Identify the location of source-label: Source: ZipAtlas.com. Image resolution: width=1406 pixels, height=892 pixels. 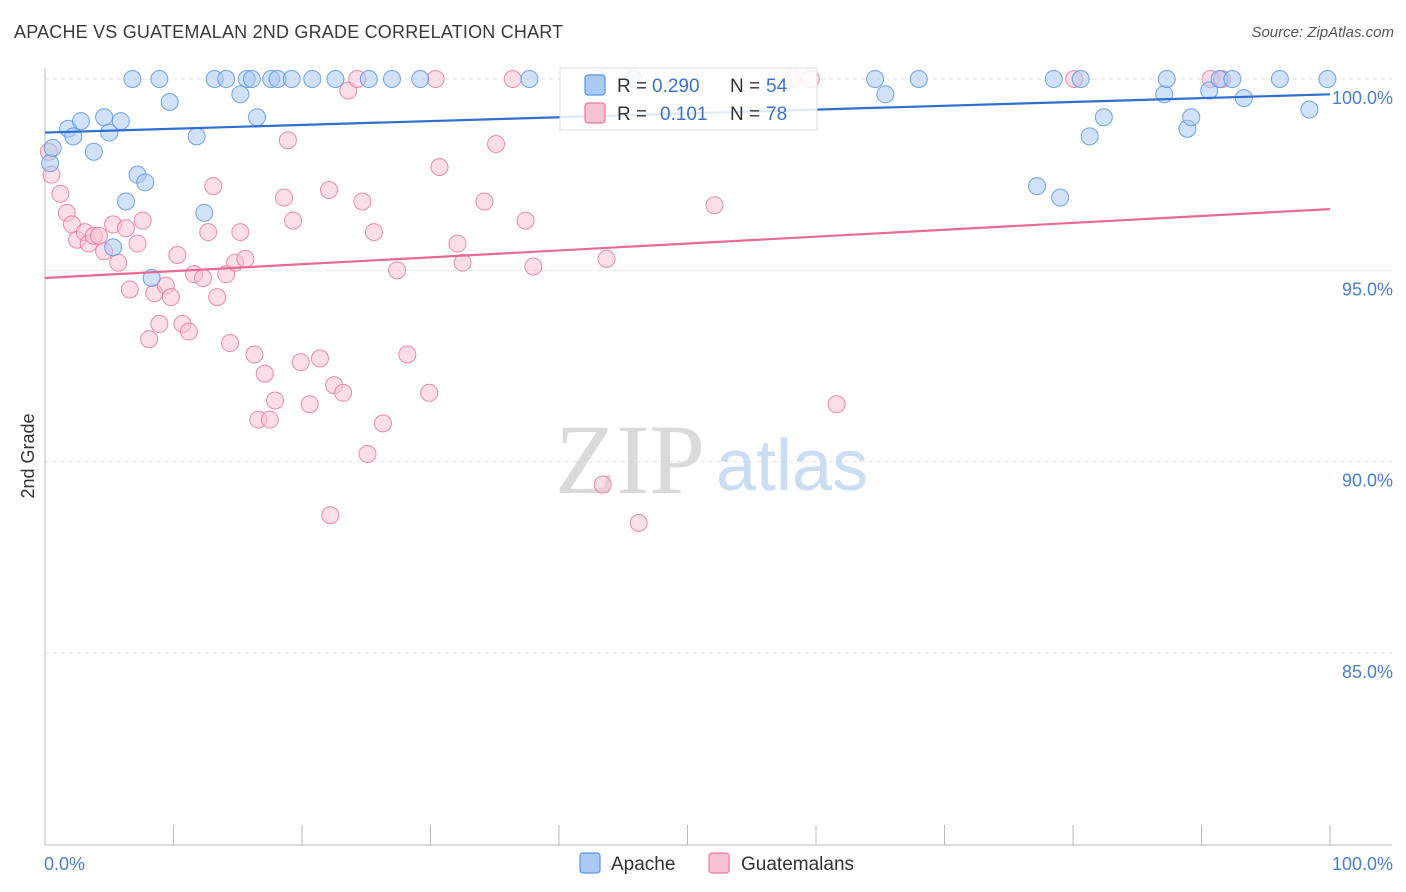
(1322, 32).